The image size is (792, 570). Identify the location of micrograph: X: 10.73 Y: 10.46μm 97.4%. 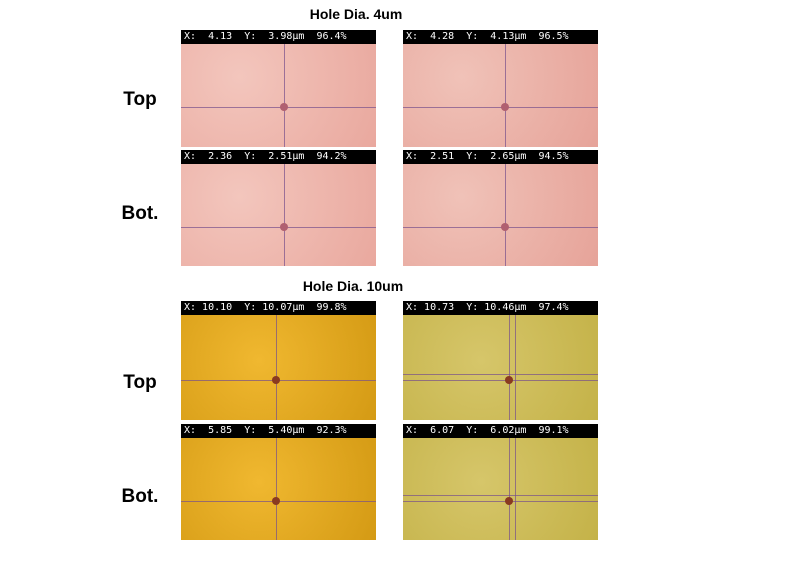
(500, 360).